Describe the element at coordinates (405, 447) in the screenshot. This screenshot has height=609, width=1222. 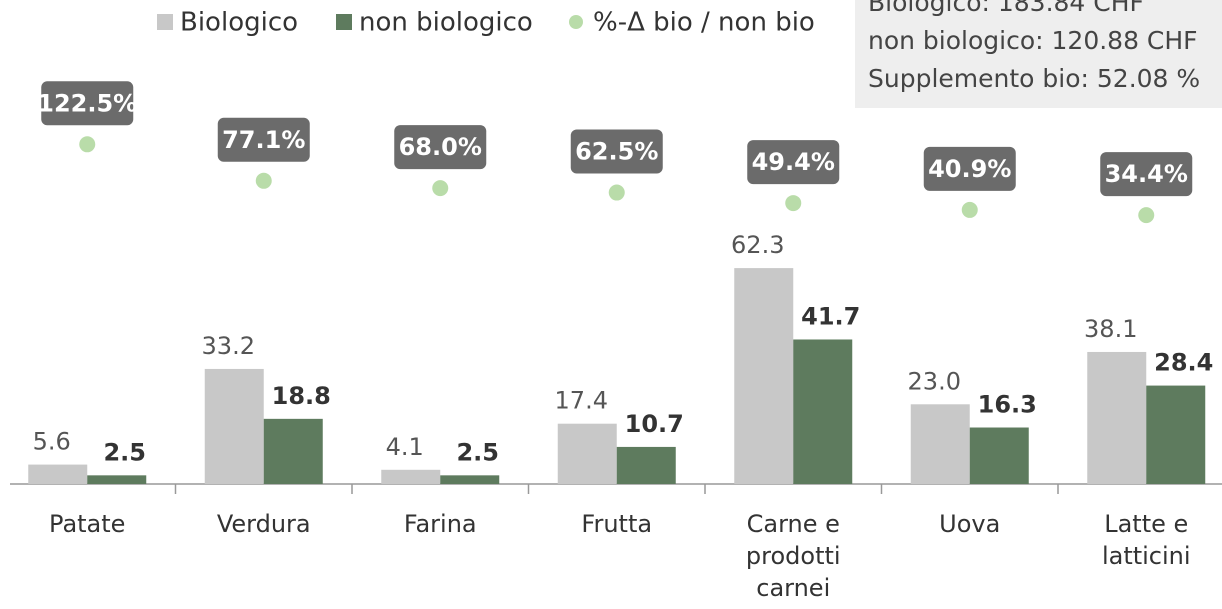
I see `bar-label: 4.1` at that location.